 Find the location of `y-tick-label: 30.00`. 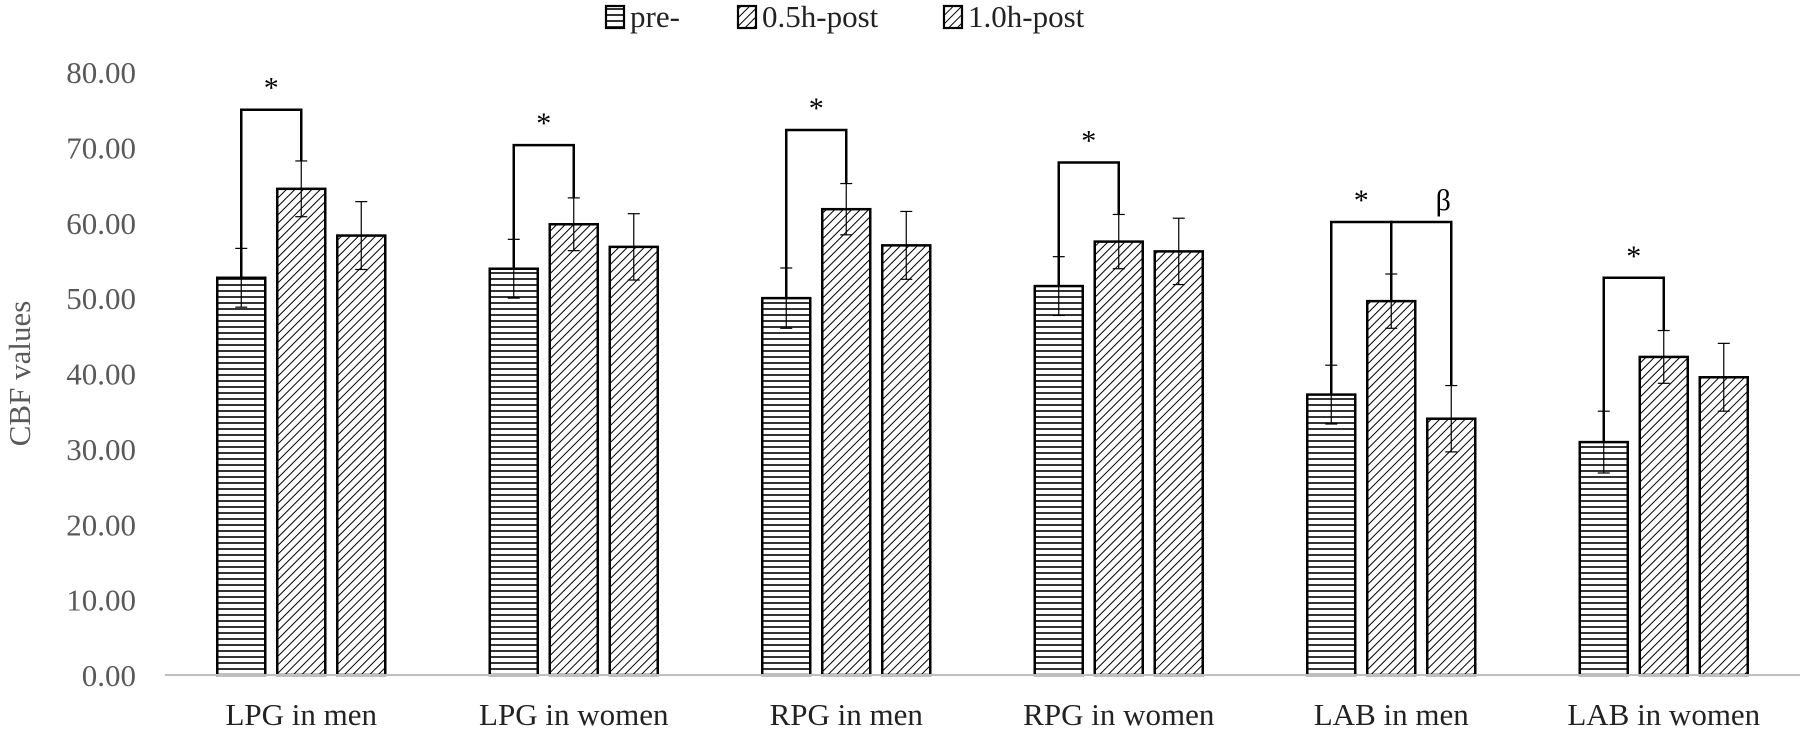

y-tick-label: 30.00 is located at coordinates (101, 449).